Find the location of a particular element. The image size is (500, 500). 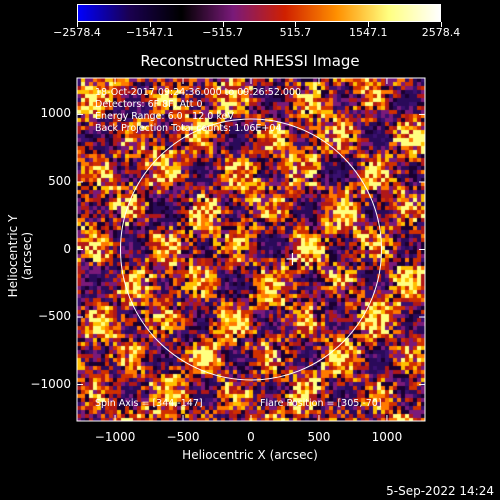

colorbar-tick-label: 515.7 is located at coordinates (295, 32).